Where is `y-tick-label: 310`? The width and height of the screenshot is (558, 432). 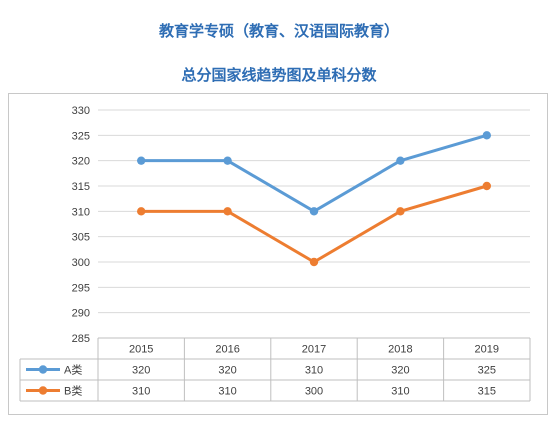
y-tick-label: 310 is located at coordinates (81, 212).